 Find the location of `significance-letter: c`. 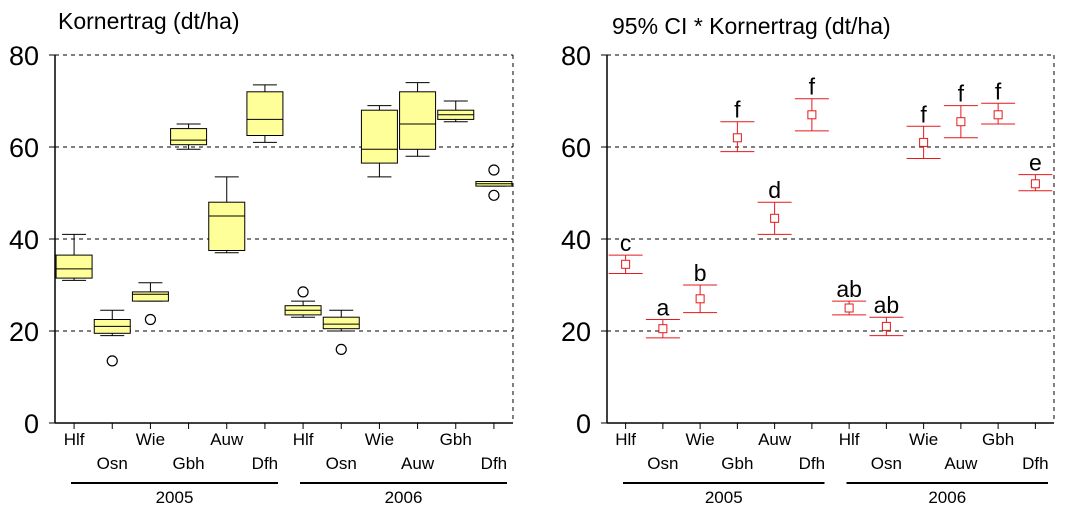

significance-letter: c is located at coordinates (626, 243).